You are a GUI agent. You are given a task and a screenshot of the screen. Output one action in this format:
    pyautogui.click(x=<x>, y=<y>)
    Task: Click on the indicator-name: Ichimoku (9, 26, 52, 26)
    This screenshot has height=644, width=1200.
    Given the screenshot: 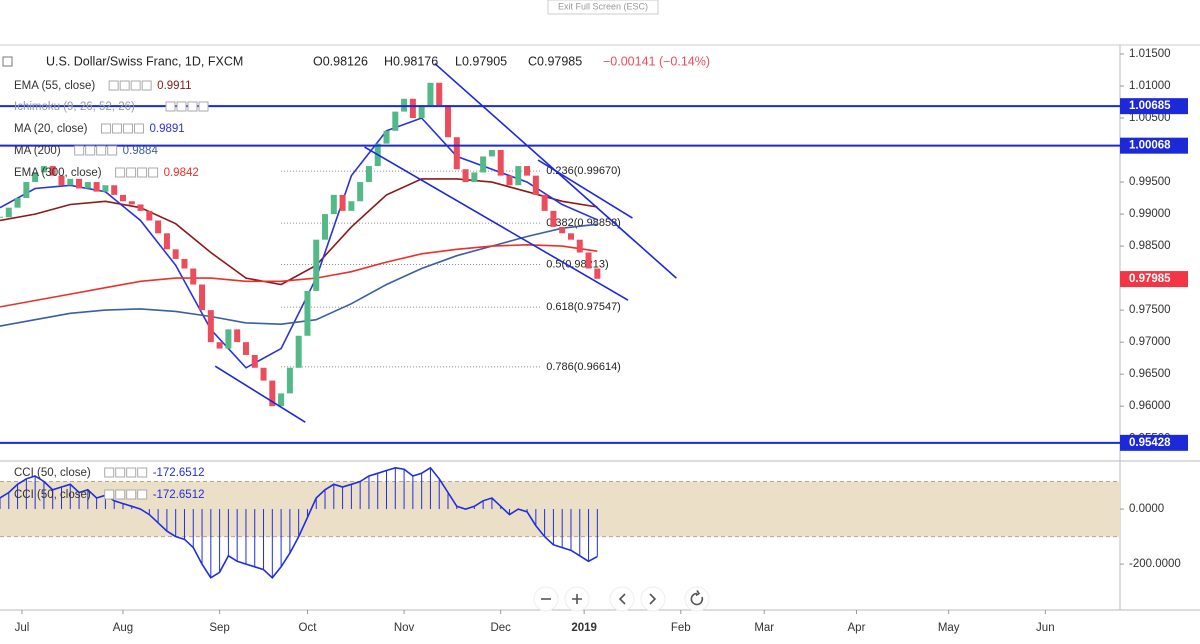 What is the action you would take?
    pyautogui.click(x=74, y=107)
    